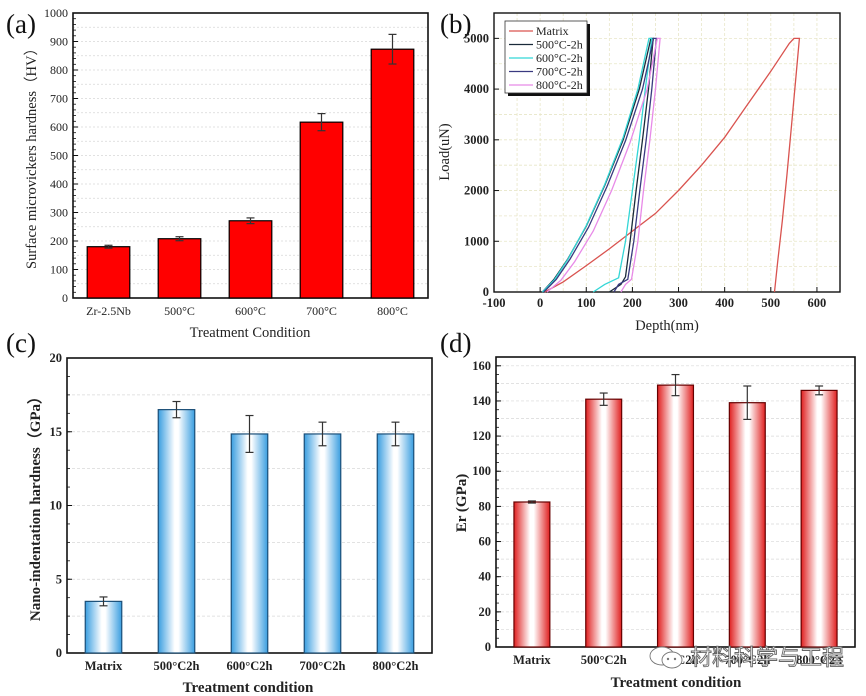 Image resolution: width=866 pixels, height=696 pixels. Describe the element at coordinates (666, 657) in the screenshot. I see `wechat-icon` at that location.